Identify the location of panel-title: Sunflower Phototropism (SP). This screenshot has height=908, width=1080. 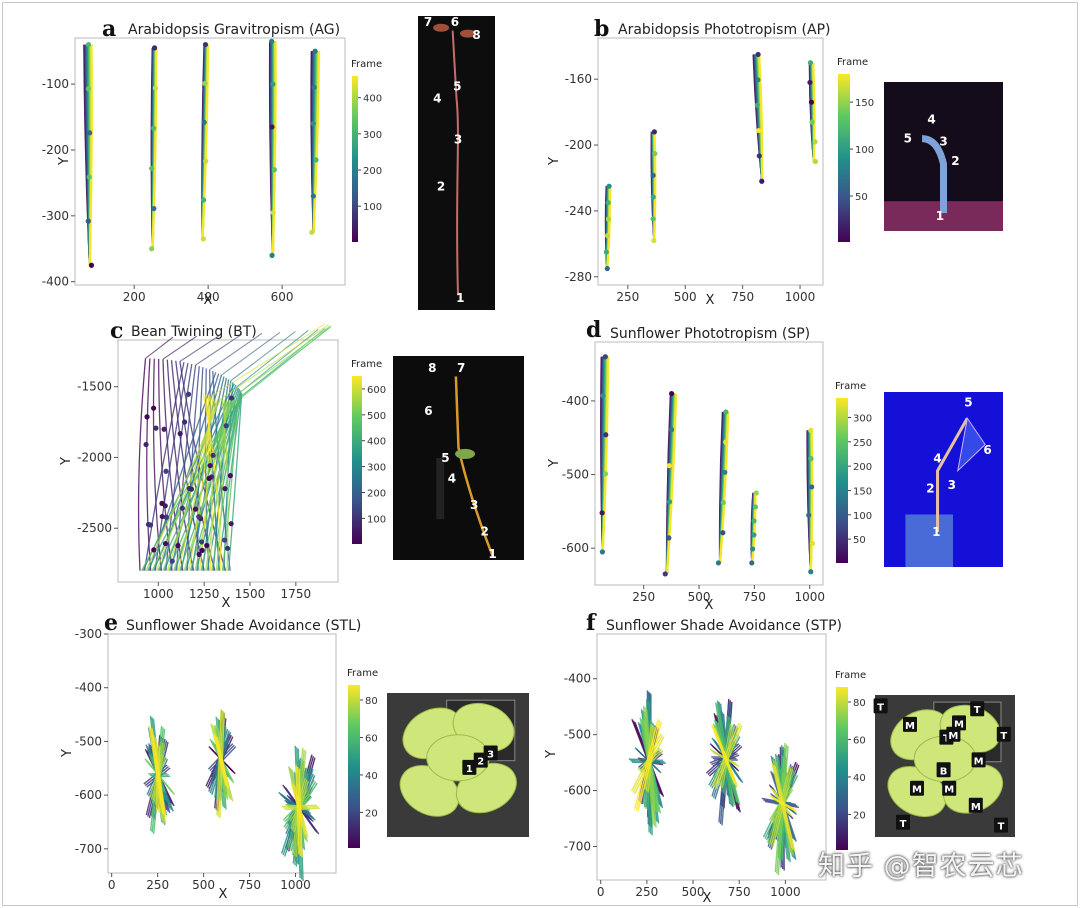
(710, 334).